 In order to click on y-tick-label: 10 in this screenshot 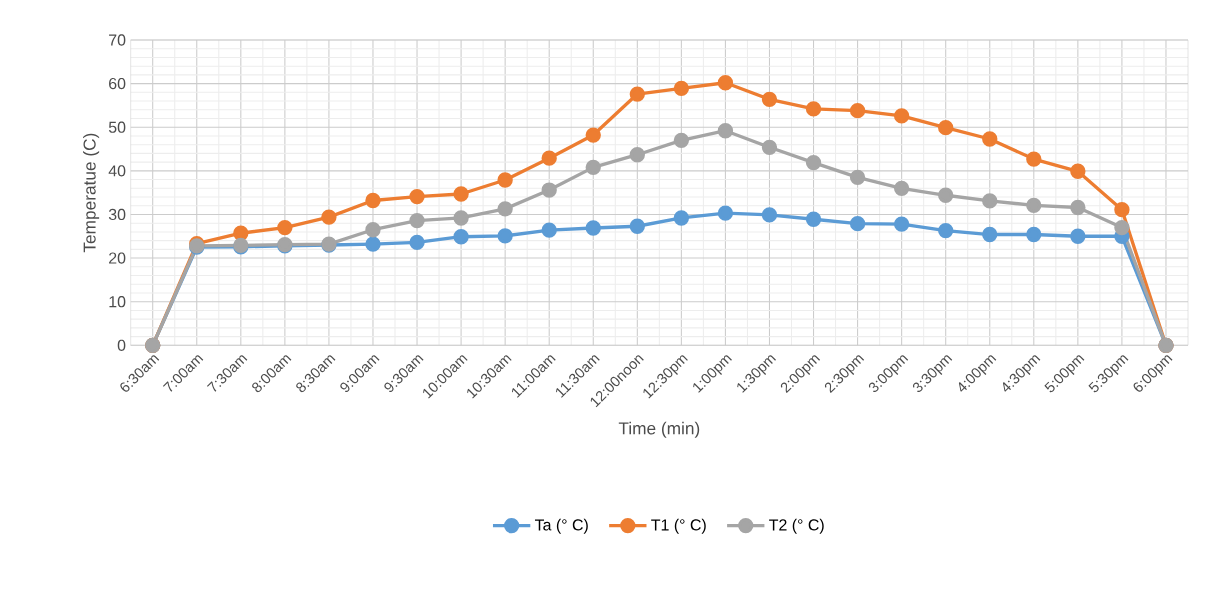, I will do `click(117, 302)`.